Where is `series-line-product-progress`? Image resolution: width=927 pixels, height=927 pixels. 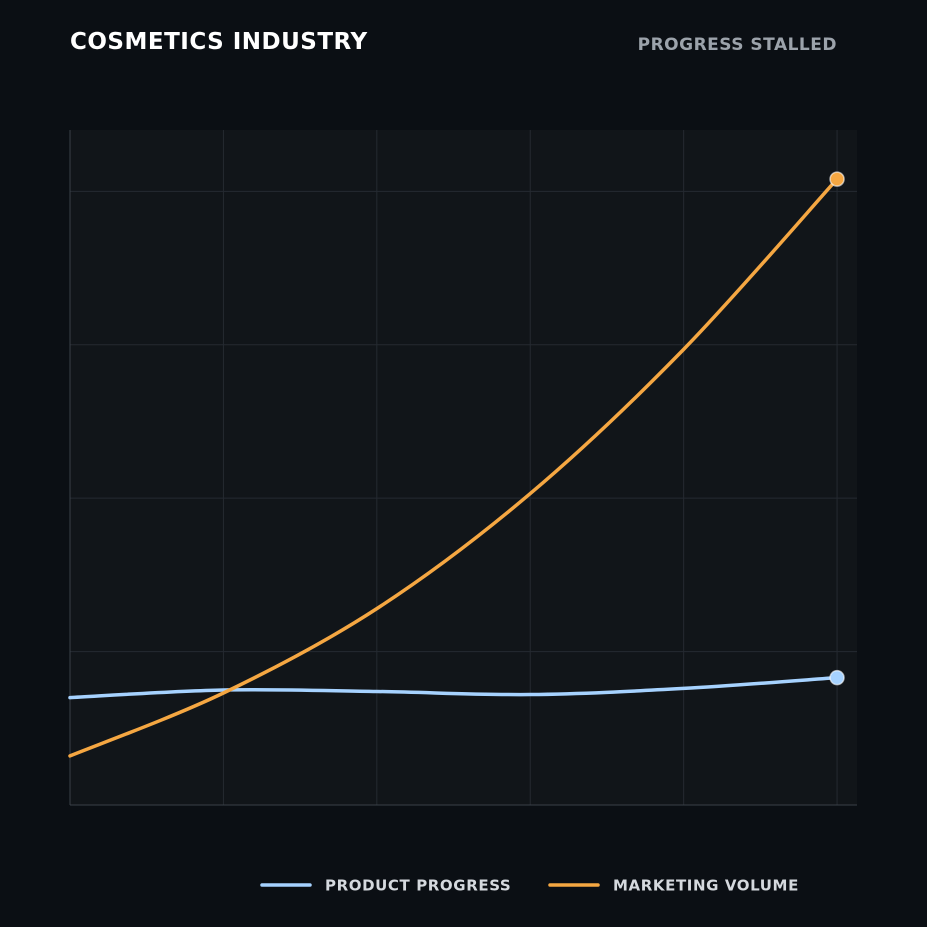 series-line-product-progress is located at coordinates (453, 687).